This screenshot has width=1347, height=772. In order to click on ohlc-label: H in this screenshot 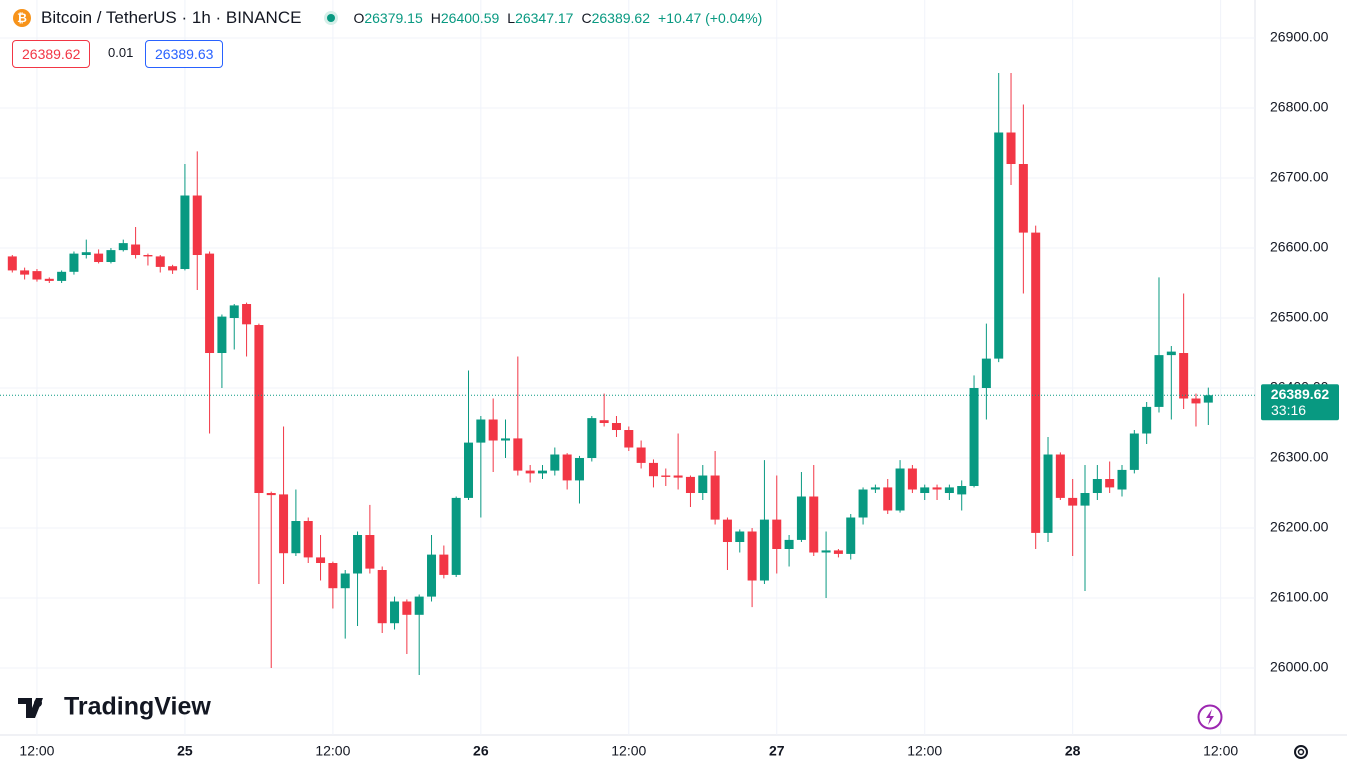, I will do `click(435, 18)`.